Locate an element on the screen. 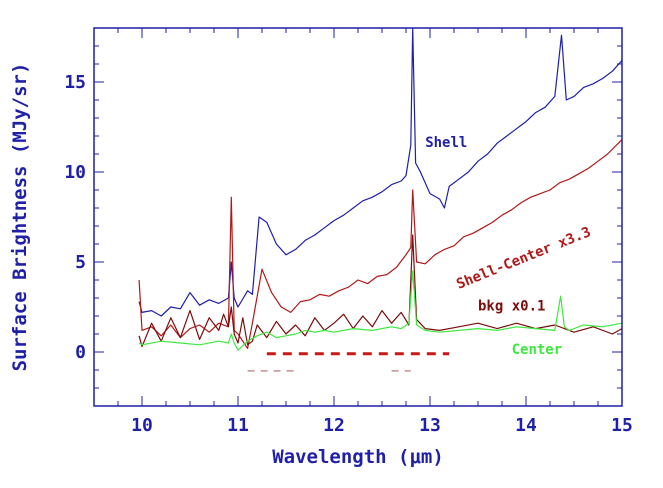 This screenshot has width=663, height=488. y-axis-title: Surface Brightness (MJy/sr) is located at coordinates (20, 217).